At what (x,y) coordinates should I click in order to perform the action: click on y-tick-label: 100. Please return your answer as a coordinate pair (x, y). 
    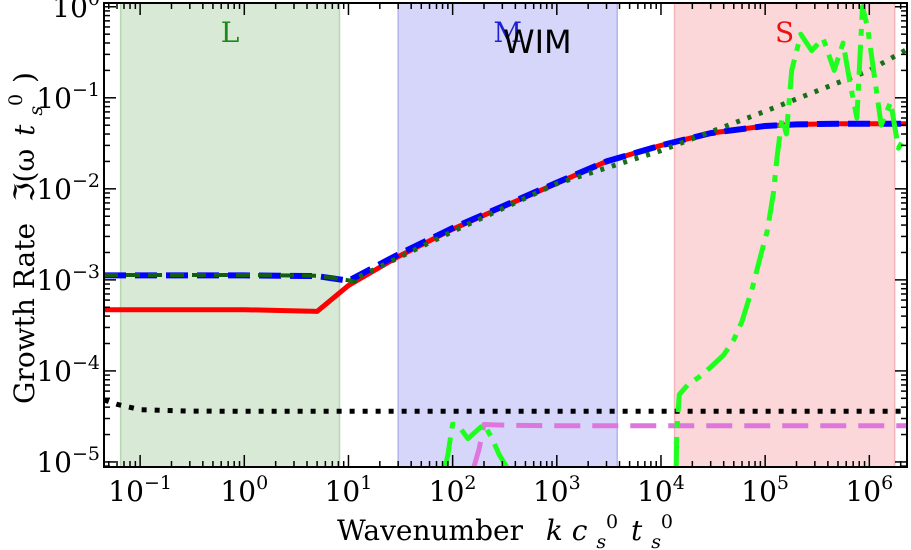
    Looking at the image, I should click on (76, 12).